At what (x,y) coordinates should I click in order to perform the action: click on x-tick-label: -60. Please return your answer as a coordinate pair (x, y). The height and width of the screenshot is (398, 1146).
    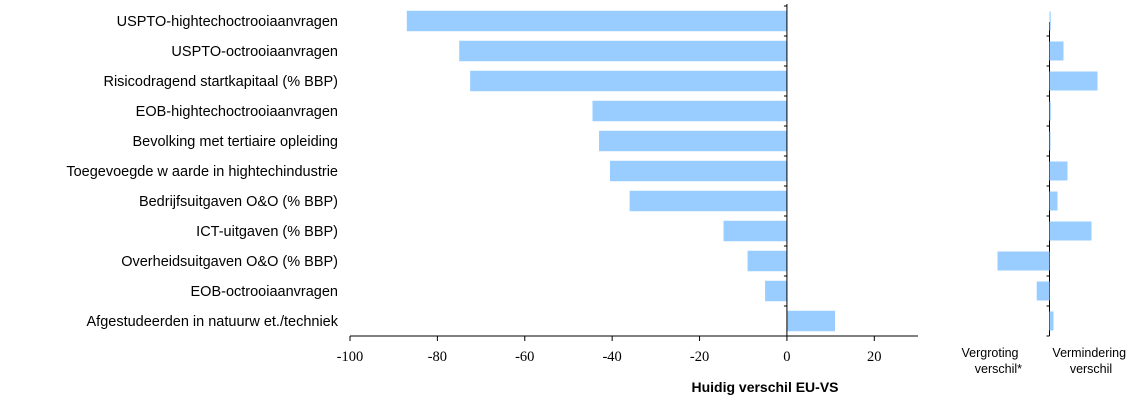
    Looking at the image, I should click on (524, 357).